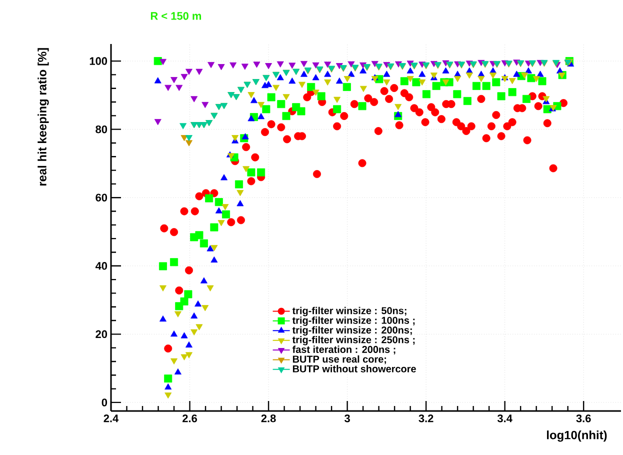  Describe the element at coordinates (101, 266) in the screenshot. I see `y-tick-label: 40` at that location.